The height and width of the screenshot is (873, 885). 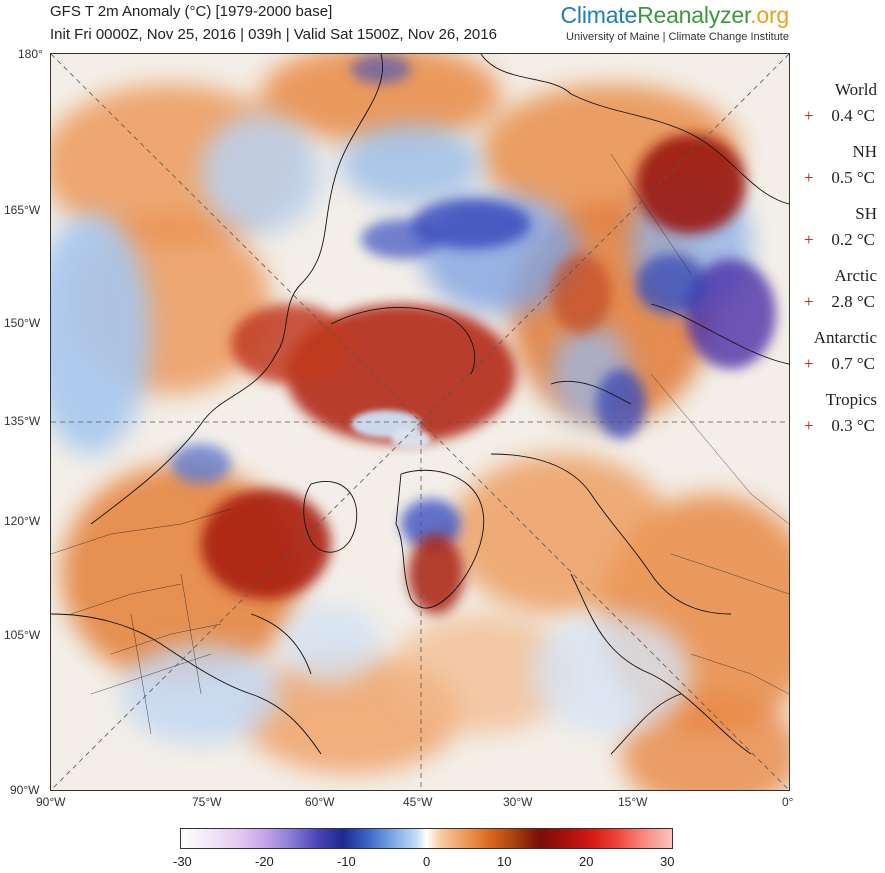 What do you see at coordinates (22, 210) in the screenshot?
I see `axis-left-tick: 165°W` at bounding box center [22, 210].